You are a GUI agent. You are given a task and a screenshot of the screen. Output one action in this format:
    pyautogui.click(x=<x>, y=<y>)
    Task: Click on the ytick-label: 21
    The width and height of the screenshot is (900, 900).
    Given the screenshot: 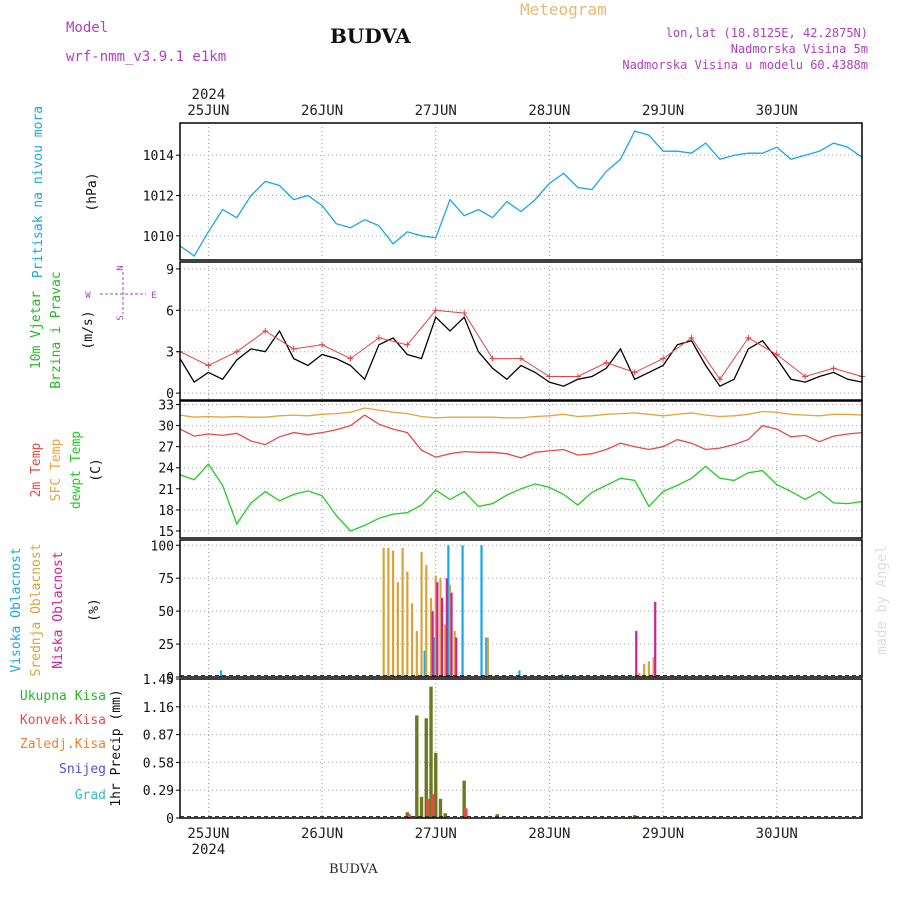 What is the action you would take?
    pyautogui.click(x=166, y=490)
    